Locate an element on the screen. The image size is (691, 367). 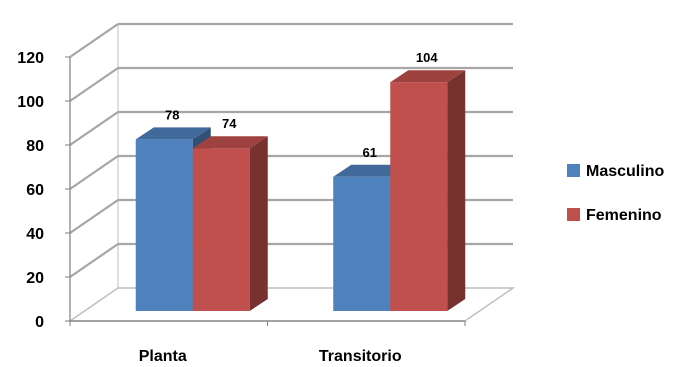
y-axis-ticks: 0 20 40 60 80 100 120 is located at coordinates (30, 190).